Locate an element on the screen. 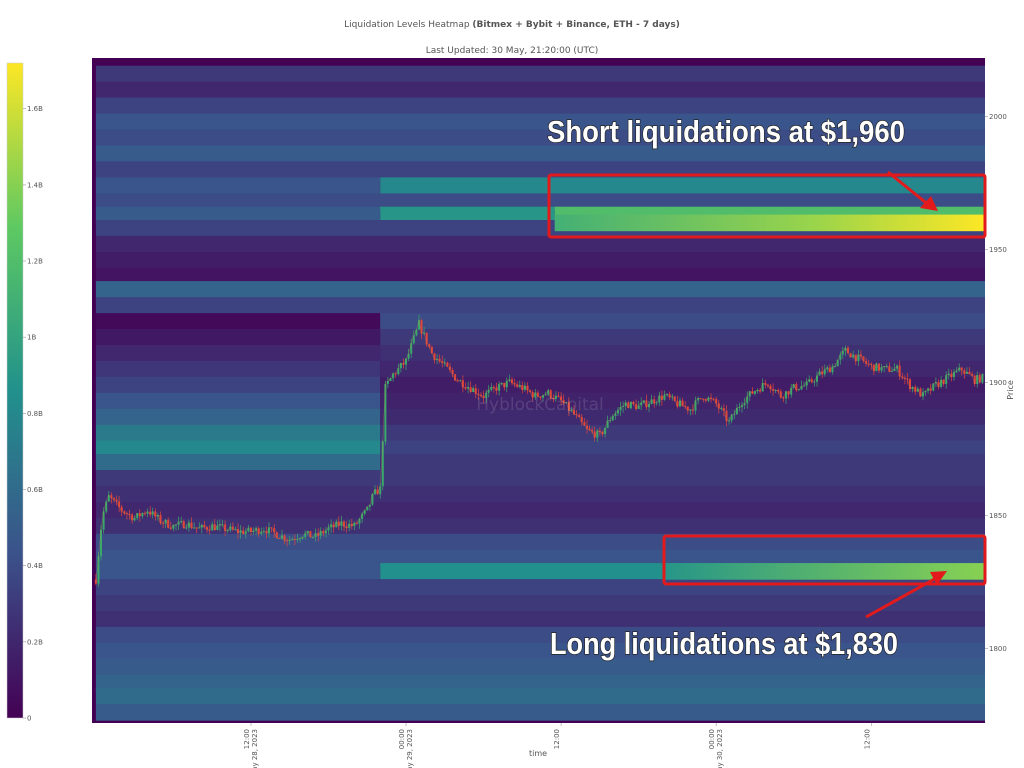 Image resolution: width=1024 pixels, height=768 pixels. x-tick-sublabel: May 29, 2023 is located at coordinates (410, 748).